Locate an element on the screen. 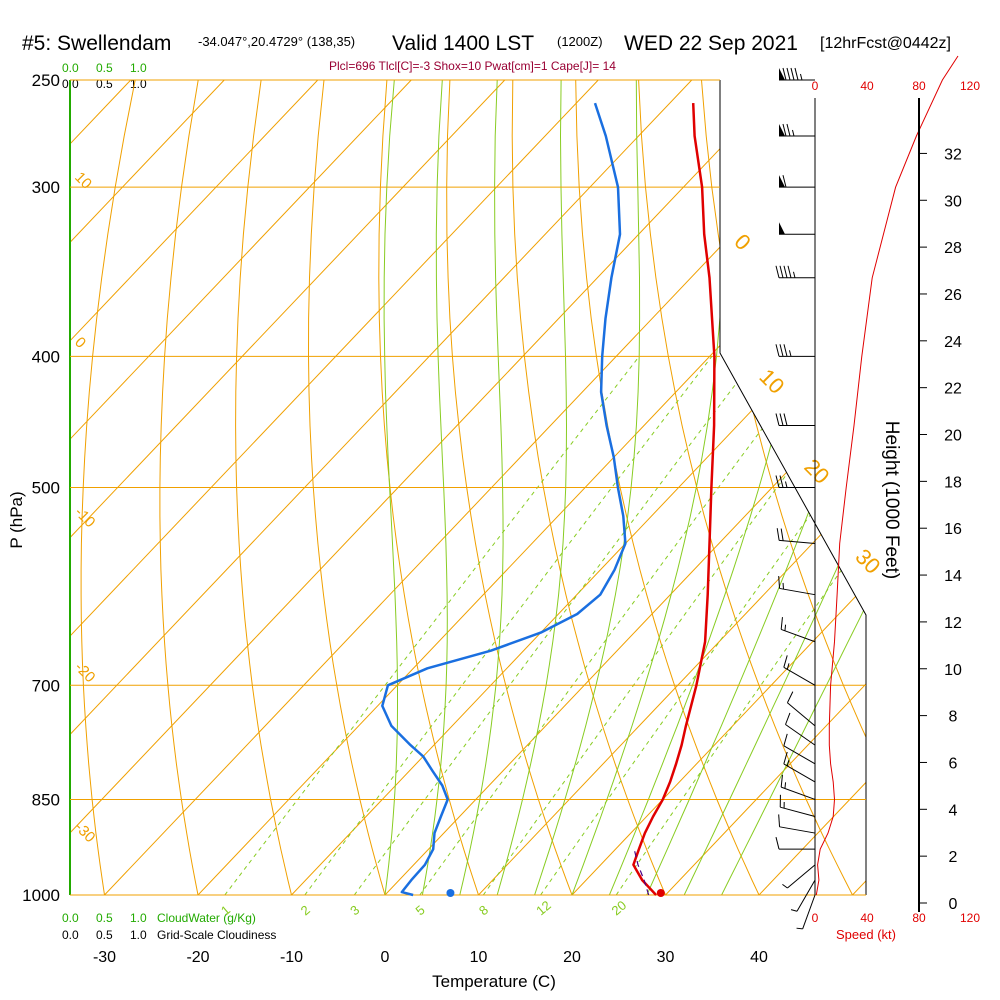 The image size is (1000, 1000). pressure-tick-label: 400 is located at coordinates (46, 356).